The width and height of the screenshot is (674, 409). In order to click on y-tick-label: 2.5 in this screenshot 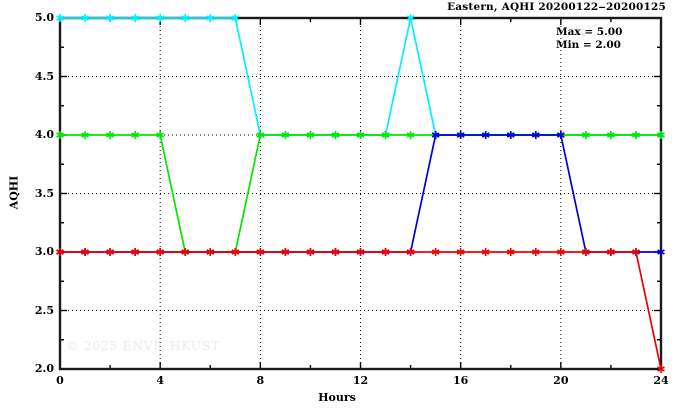, I will do `click(44, 310)`.